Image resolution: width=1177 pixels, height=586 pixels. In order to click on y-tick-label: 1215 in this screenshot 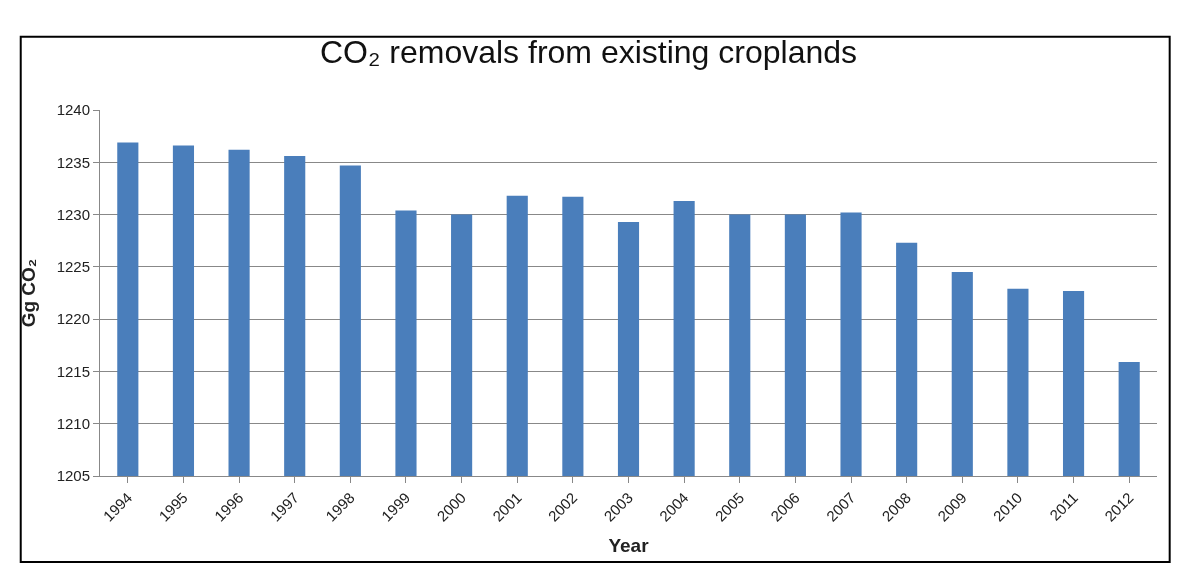, I will do `click(73, 371)`.